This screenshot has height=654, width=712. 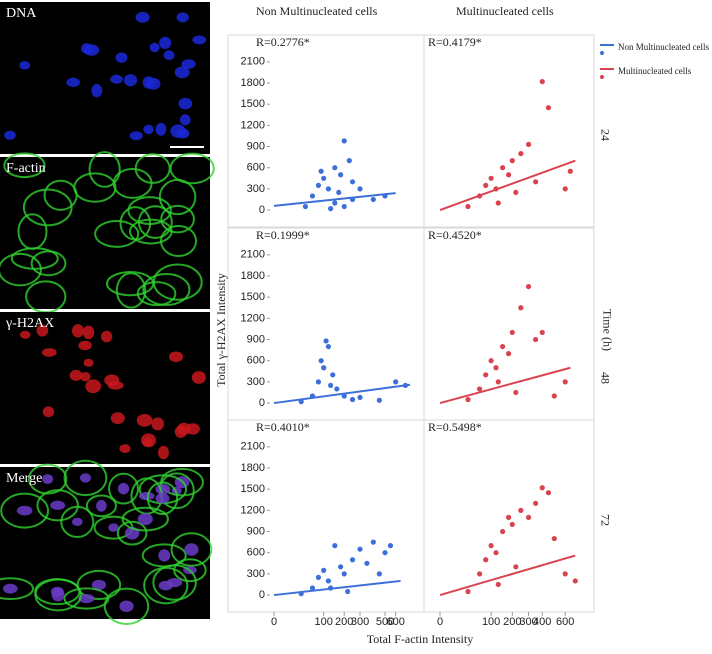 I want to click on x-tick-label: 600, so click(x=565, y=622).